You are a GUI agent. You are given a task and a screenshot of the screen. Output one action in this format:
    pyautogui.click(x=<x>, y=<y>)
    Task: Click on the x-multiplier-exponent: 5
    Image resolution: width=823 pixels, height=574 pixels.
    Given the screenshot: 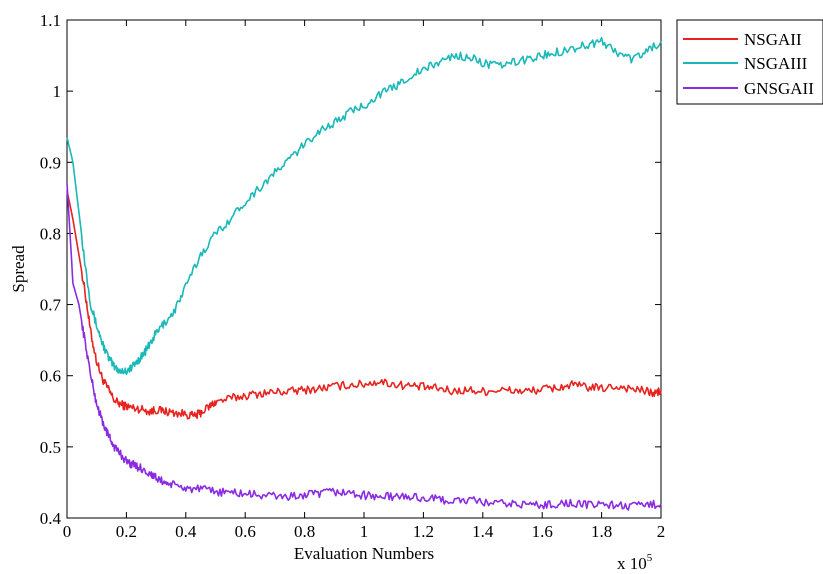 What is the action you would take?
    pyautogui.click(x=650, y=558)
    